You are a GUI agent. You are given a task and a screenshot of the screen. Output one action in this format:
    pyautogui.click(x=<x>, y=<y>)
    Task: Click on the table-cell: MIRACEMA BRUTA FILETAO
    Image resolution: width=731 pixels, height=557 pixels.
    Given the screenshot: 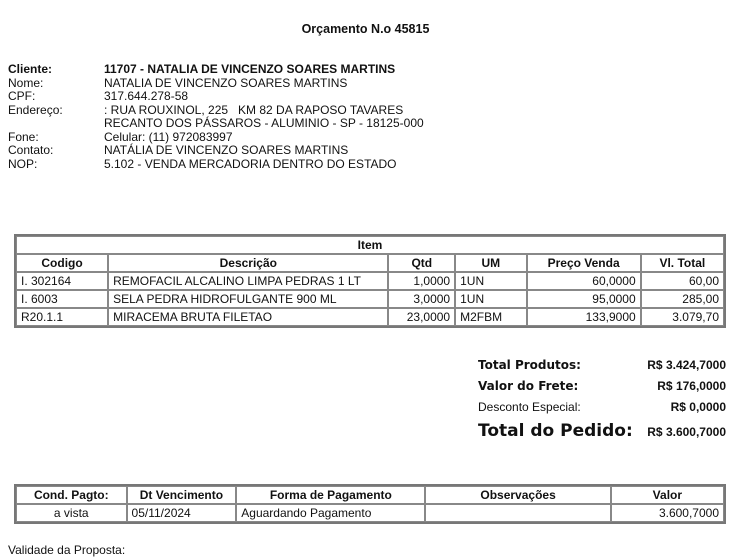 What is the action you would take?
    pyautogui.click(x=248, y=317)
    